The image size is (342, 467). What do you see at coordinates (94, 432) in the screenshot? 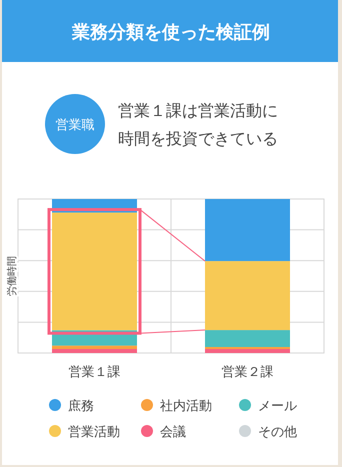
I see `legend-label: 営業活動` at bounding box center [94, 432].